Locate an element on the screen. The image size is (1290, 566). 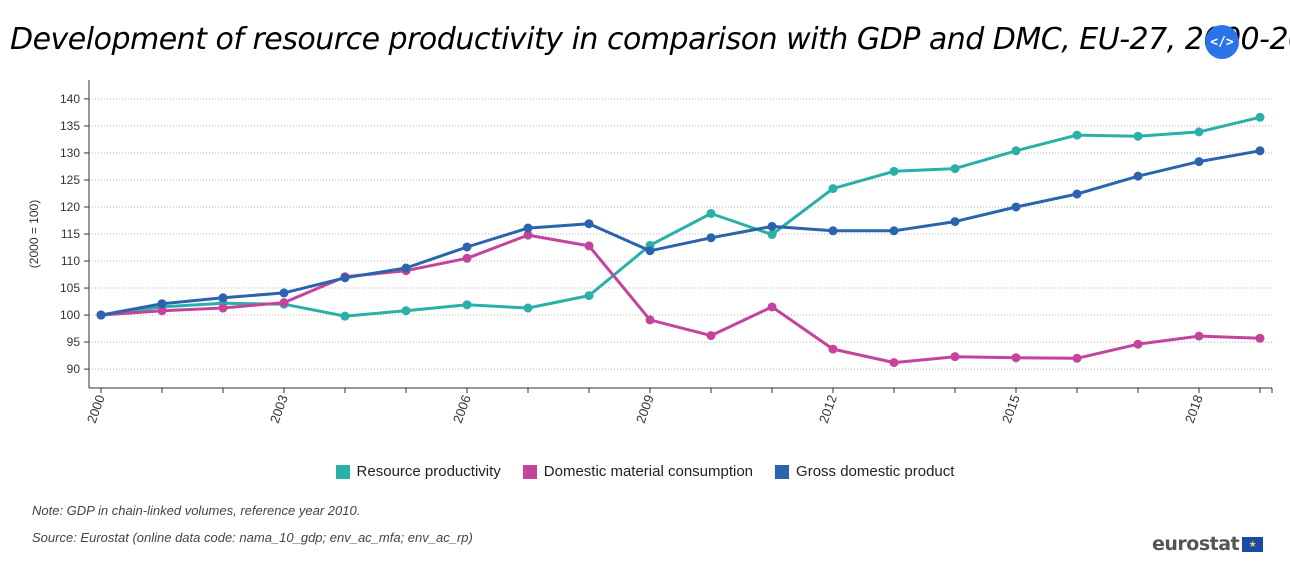
legend-item: Gross domestic product is located at coordinates (864, 471).